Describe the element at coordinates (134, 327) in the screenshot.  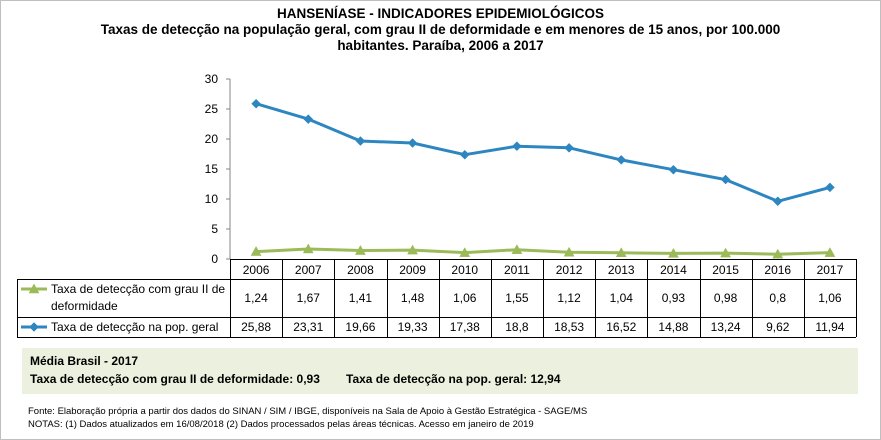
I see `legend-label: Taxa de detecção na pop. geral` at that location.